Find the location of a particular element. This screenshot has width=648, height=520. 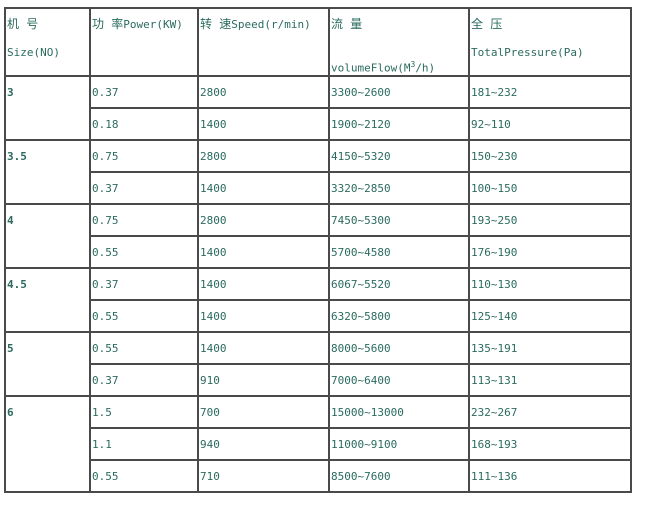

cell-speed: 910 is located at coordinates (263, 380).